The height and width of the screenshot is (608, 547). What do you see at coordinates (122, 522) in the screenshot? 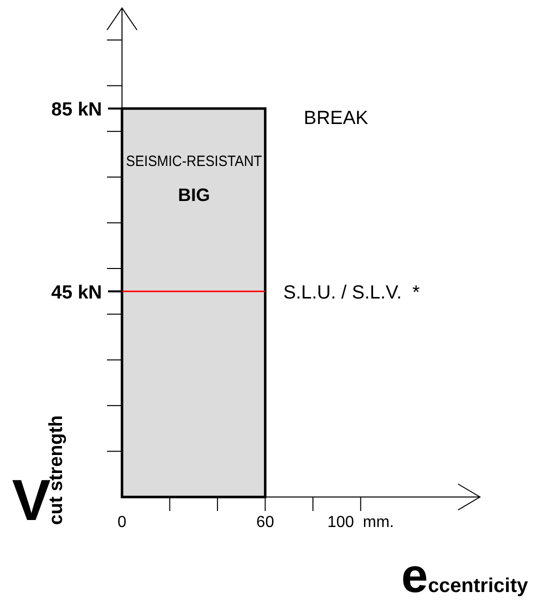
I see `x-tick-label: 0` at bounding box center [122, 522].